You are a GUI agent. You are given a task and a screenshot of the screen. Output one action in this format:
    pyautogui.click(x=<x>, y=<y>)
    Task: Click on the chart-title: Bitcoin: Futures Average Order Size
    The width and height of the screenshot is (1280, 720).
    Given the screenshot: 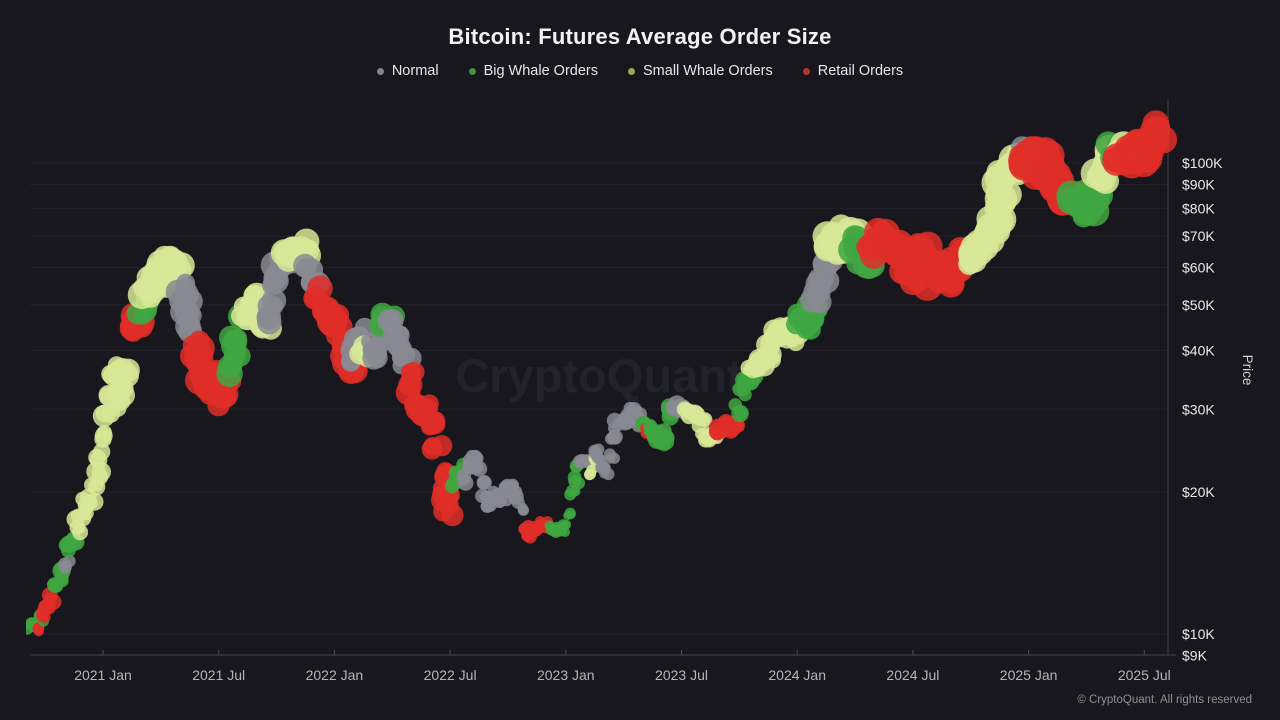 What is the action you would take?
    pyautogui.click(x=640, y=36)
    